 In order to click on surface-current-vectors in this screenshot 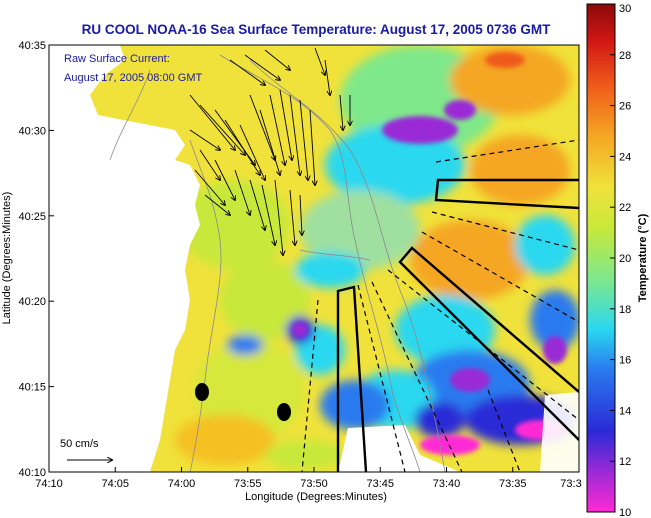, I will do `click(269, 151)`.